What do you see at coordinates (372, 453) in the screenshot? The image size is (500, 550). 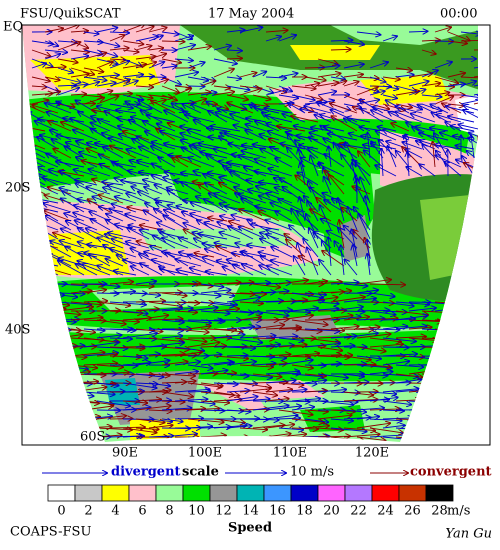 I see `lon-label: 120E` at bounding box center [372, 453].